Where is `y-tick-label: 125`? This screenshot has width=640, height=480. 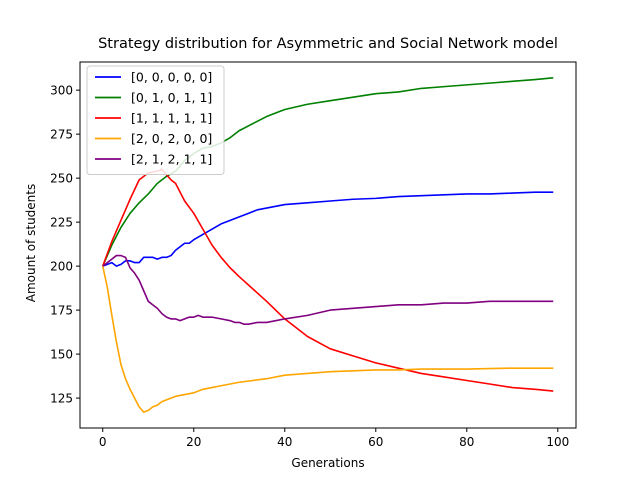
y-tick-label: 125 is located at coordinates (61, 399).